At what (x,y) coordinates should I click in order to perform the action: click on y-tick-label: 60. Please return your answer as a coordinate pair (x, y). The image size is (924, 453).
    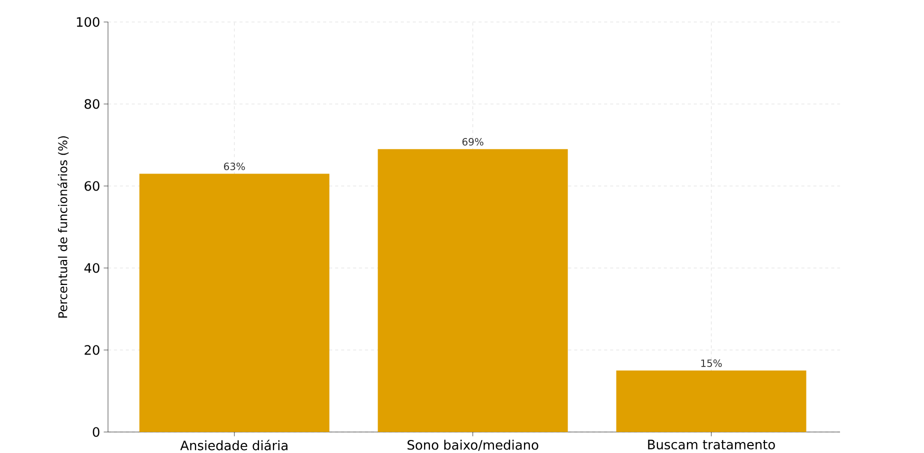
    Looking at the image, I should click on (92, 186).